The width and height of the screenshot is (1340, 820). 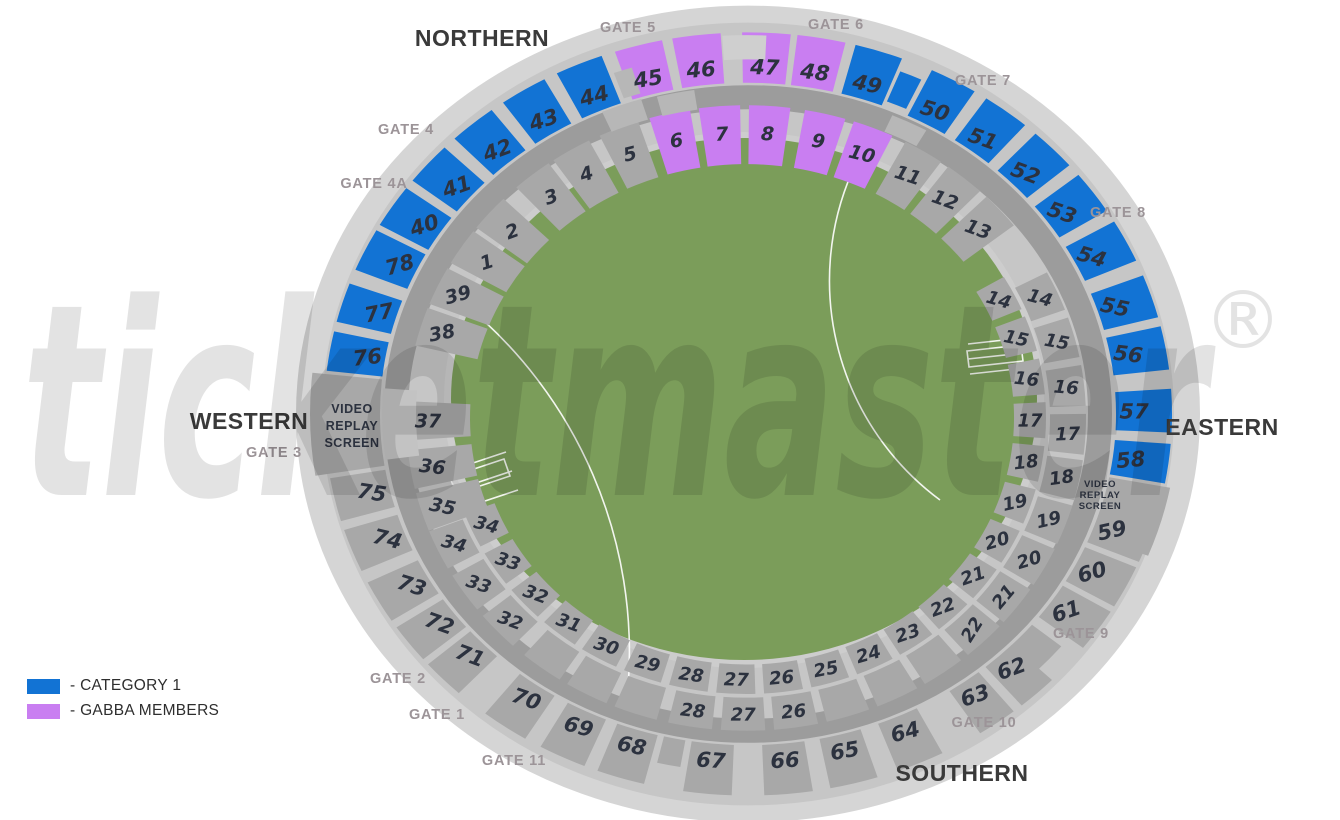 I want to click on section-33-upper, so click(x=479, y=584).